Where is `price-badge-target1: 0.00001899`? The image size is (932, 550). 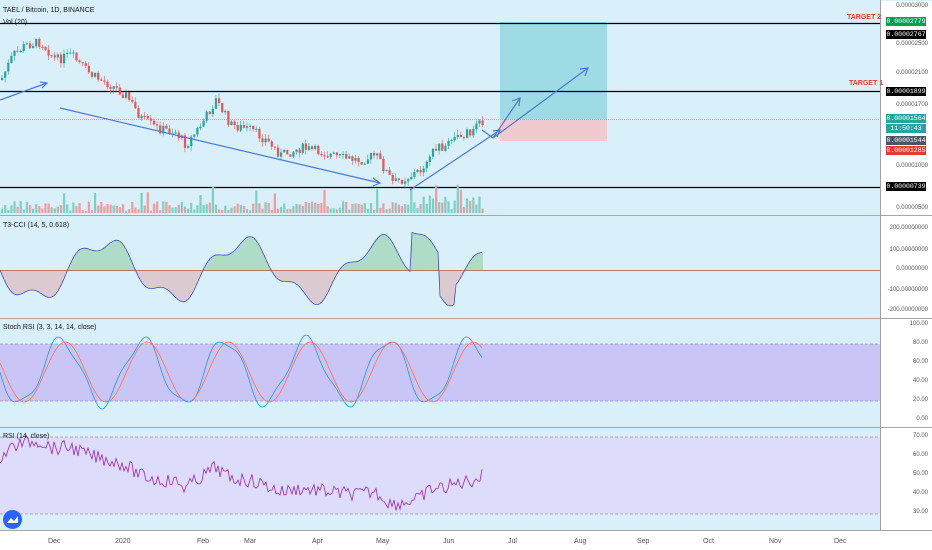
price-badge-target1: 0.00001899 is located at coordinates (906, 91).